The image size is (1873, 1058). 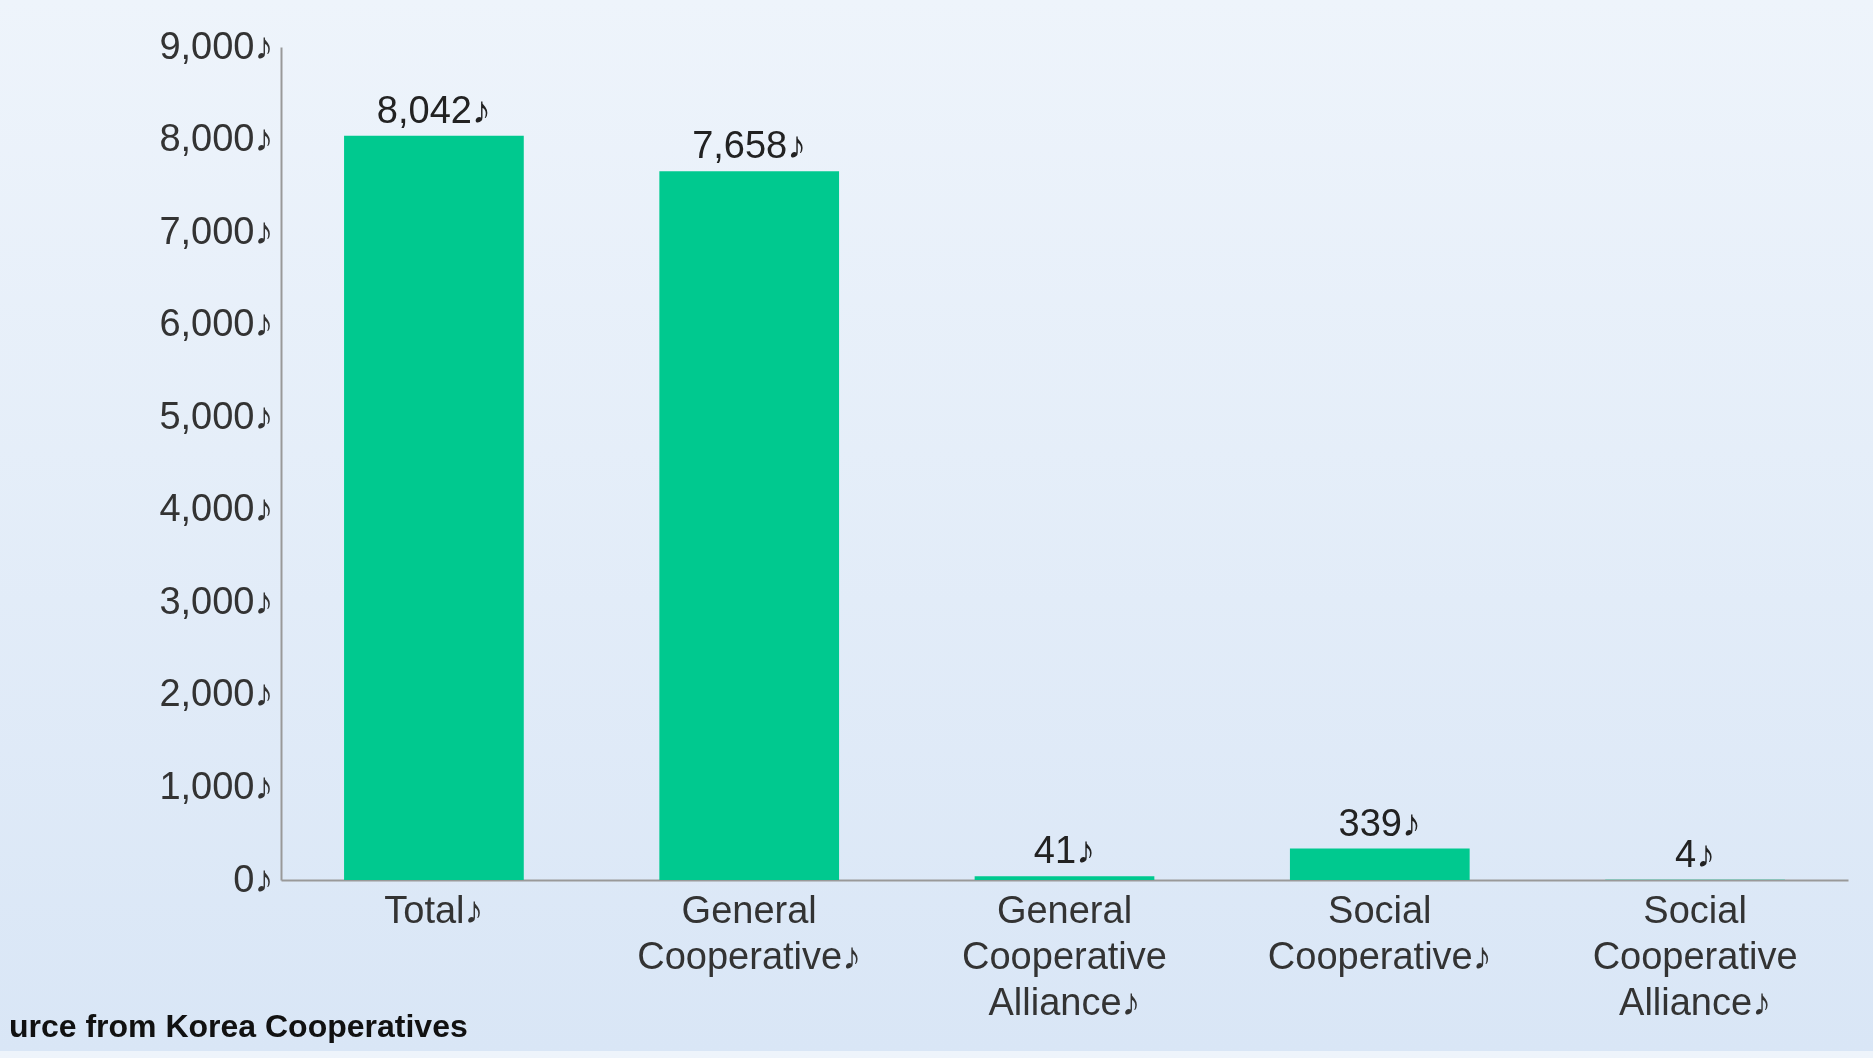 I want to click on y-tick-label: 9,000♪, so click(x=216, y=45).